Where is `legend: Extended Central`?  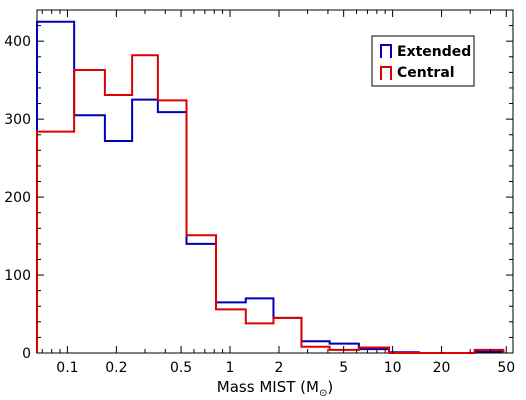
legend: Extended Central is located at coordinates (423, 61).